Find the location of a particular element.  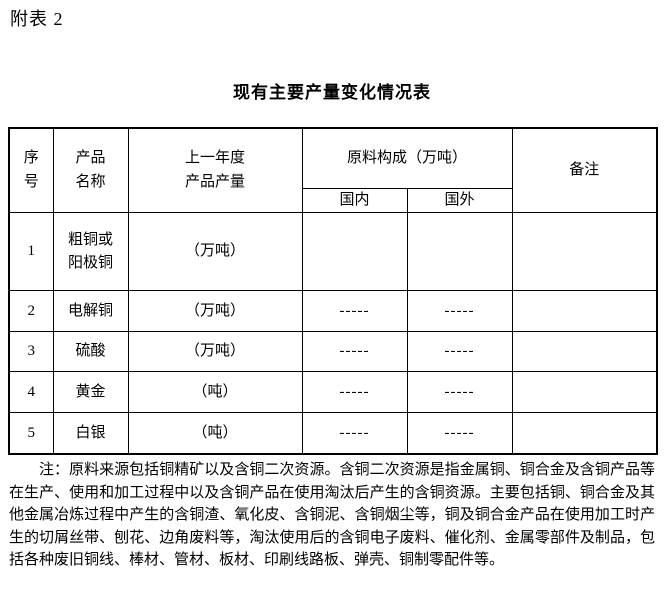

table-header-row-top: 序 号 产品 名称 上一年度 产品产量 原料构成（万吨） 备注 is located at coordinates (333, 170).